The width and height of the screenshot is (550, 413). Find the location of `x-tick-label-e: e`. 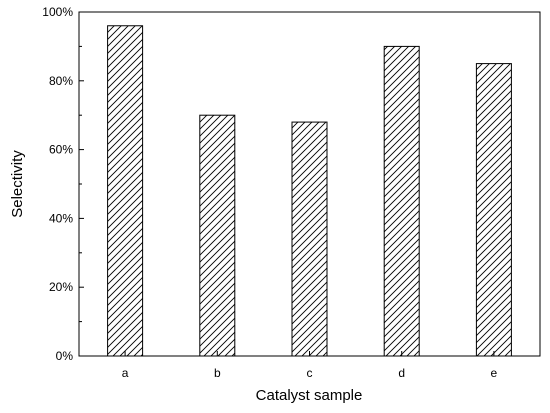

x-tick-label-e: e is located at coordinates (494, 373).